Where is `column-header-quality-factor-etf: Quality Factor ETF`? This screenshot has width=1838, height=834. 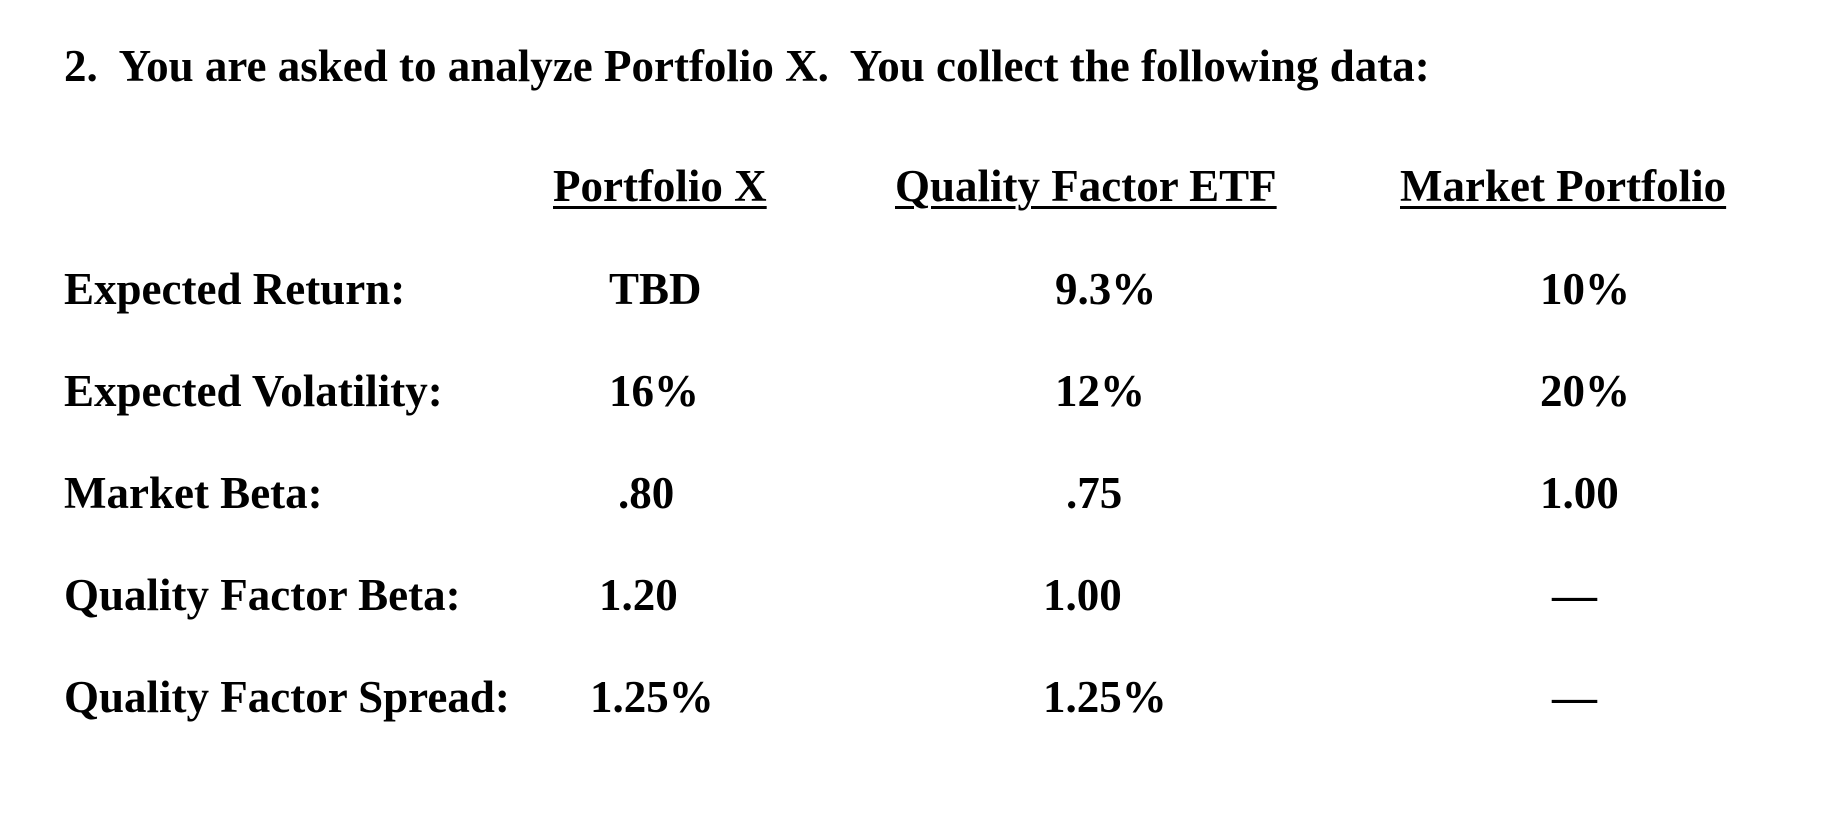
column-header-quality-factor-etf: Quality Factor ETF is located at coordinates (1086, 186).